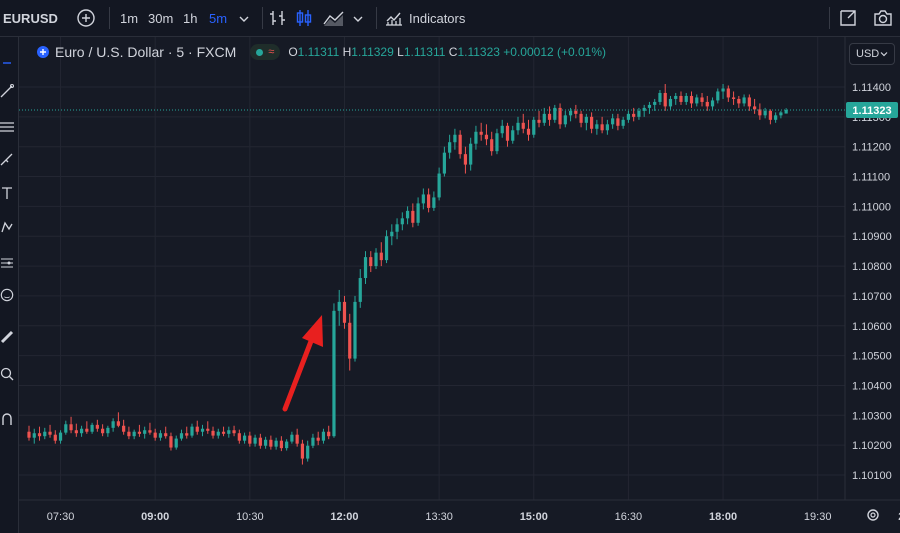 Image resolution: width=900 pixels, height=533 pixels. I want to click on price-tick-label: 1.11100, so click(871, 178).